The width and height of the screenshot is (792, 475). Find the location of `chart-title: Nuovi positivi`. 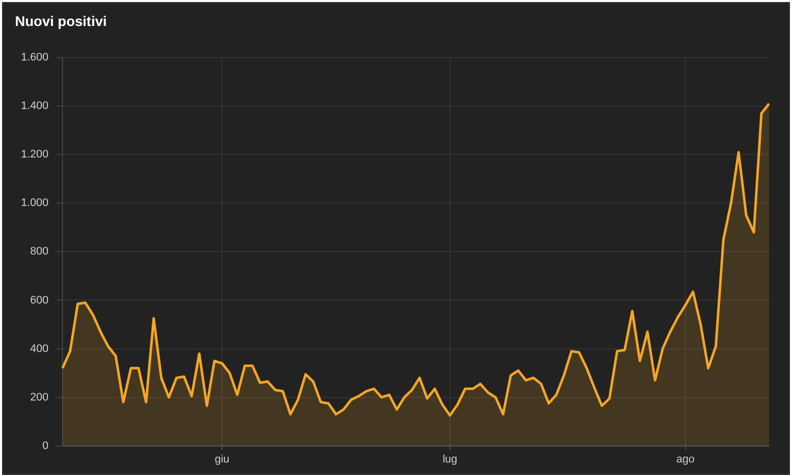

chart-title: Nuovi positivi is located at coordinates (61, 21).